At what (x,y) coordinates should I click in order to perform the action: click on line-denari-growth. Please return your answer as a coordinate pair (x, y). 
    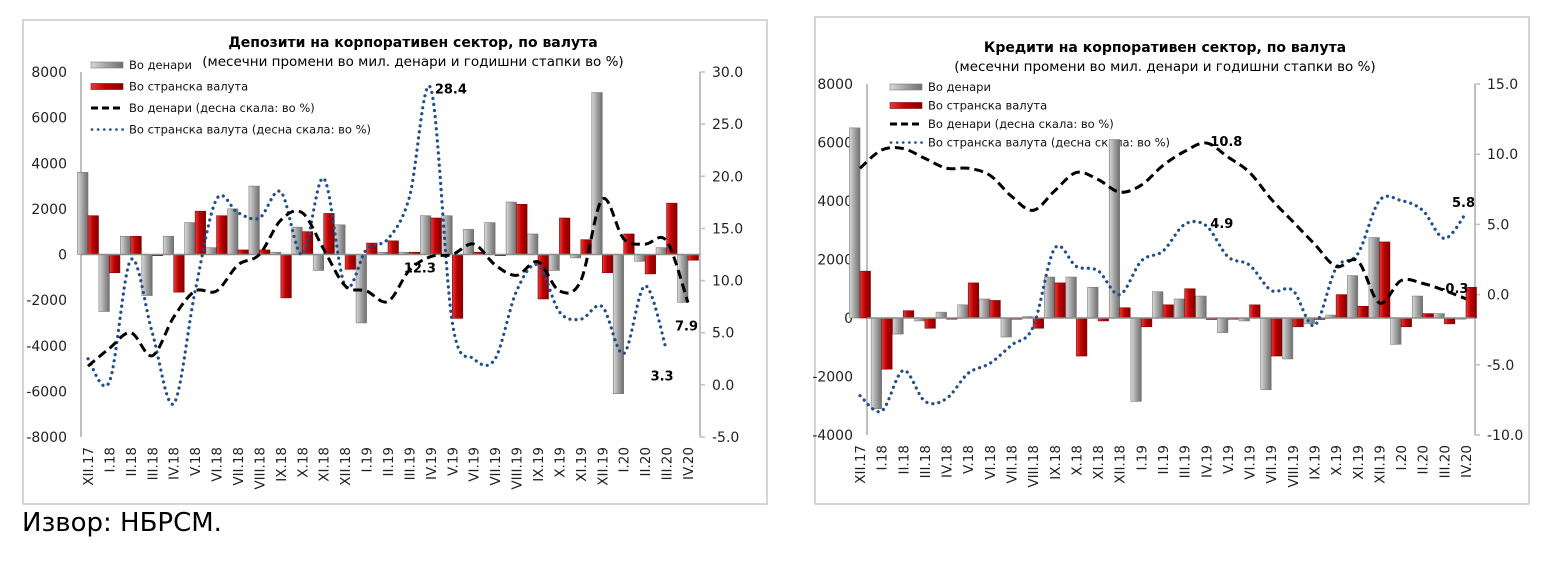
    Looking at the image, I should click on (1162, 223).